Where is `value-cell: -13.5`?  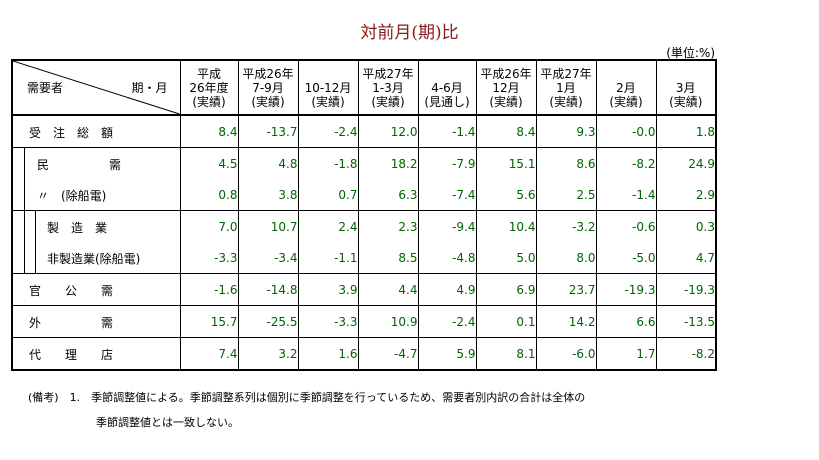 value-cell: -13.5 is located at coordinates (686, 321).